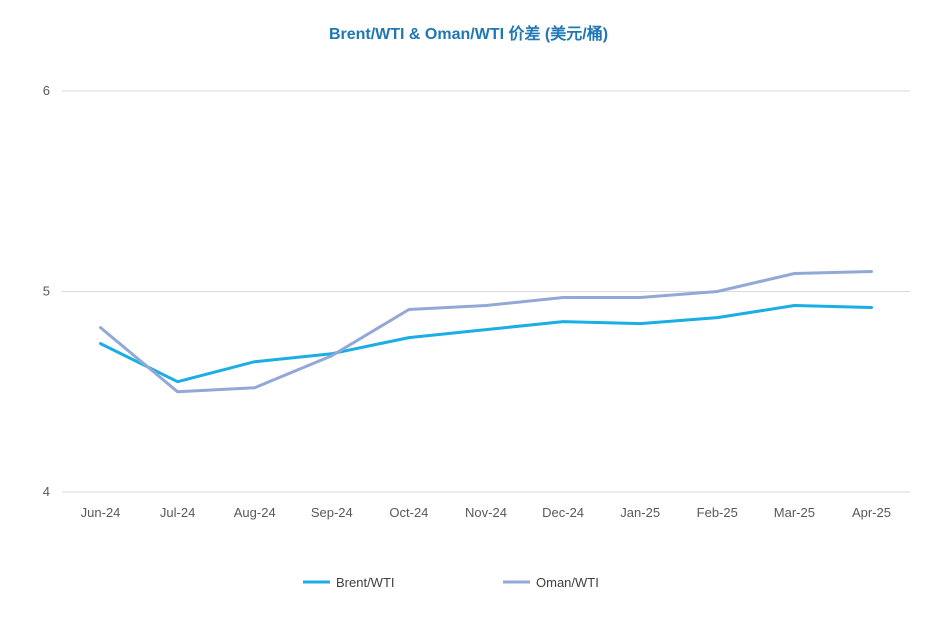  I want to click on x-tick-label: Aug-24, so click(255, 512).